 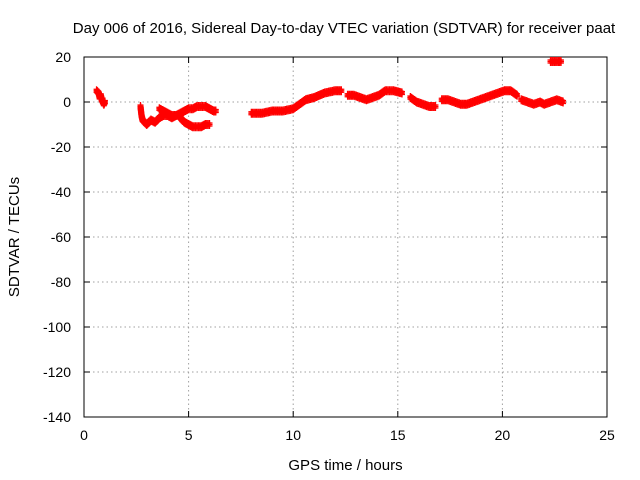 What do you see at coordinates (189, 435) in the screenshot?
I see `x-tick-label: 5` at bounding box center [189, 435].